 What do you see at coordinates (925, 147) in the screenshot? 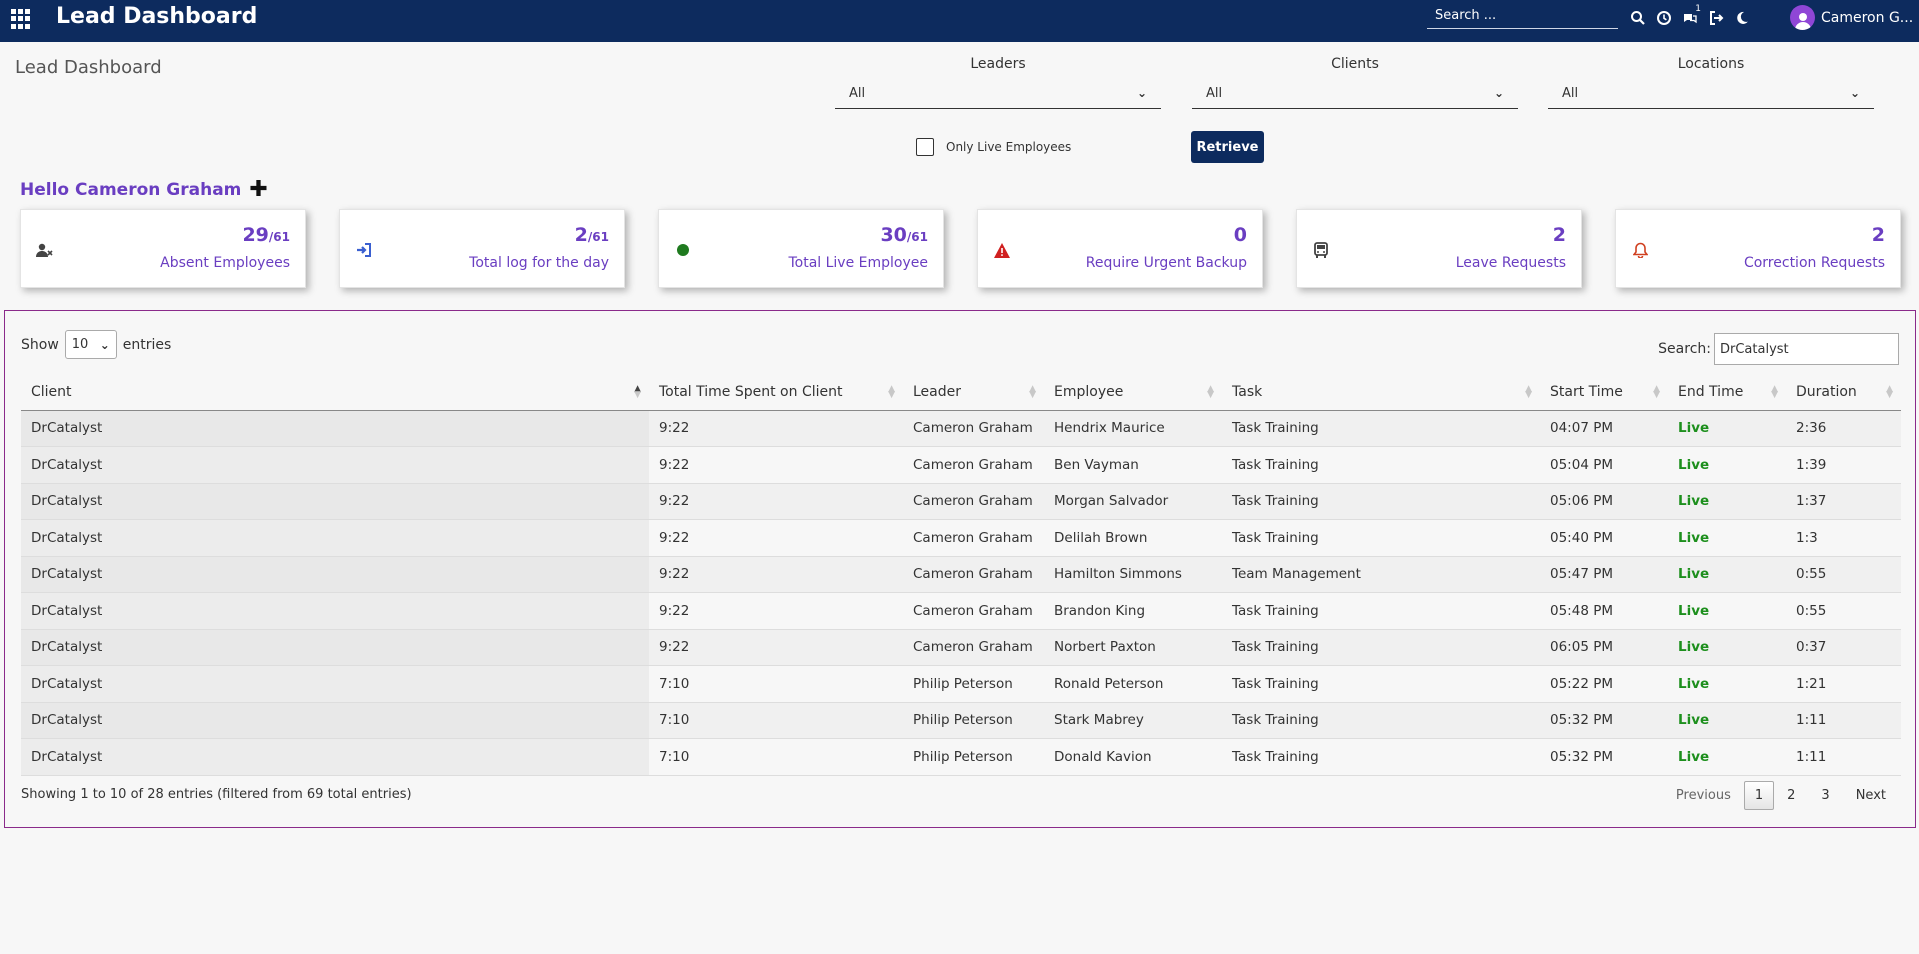
I see `only-live-checkbox` at bounding box center [925, 147].